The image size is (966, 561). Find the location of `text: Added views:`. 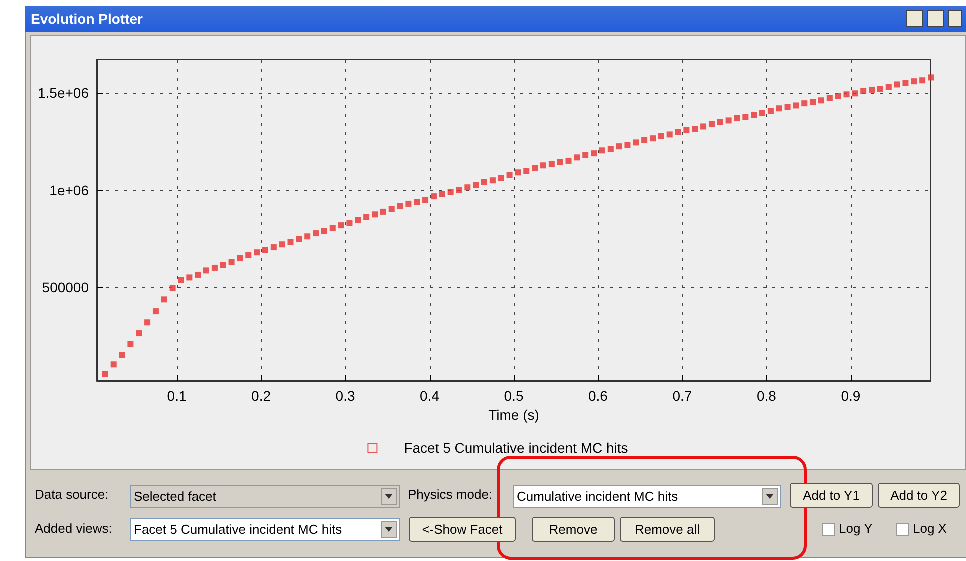

text: Added views: is located at coordinates (73, 528).